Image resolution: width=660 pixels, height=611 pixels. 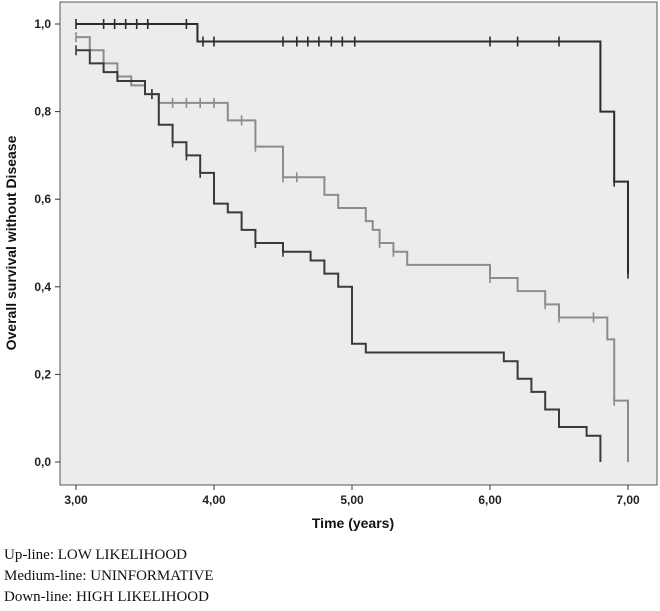 What do you see at coordinates (42, 24) in the screenshot?
I see `y-tick-label: 1,0` at bounding box center [42, 24].